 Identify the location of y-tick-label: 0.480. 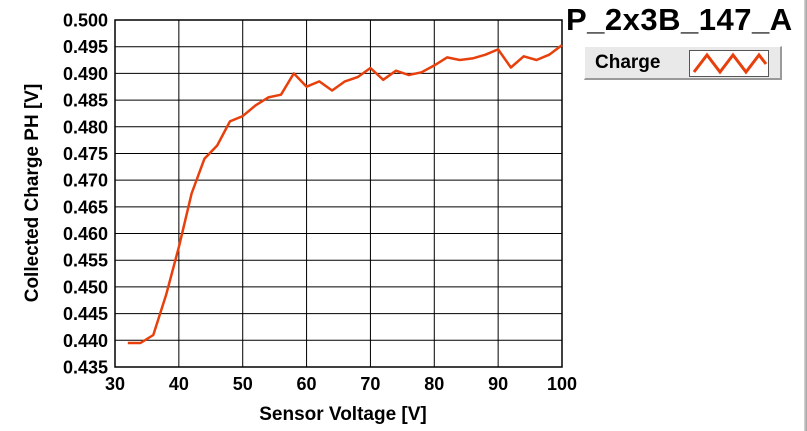
(85, 127).